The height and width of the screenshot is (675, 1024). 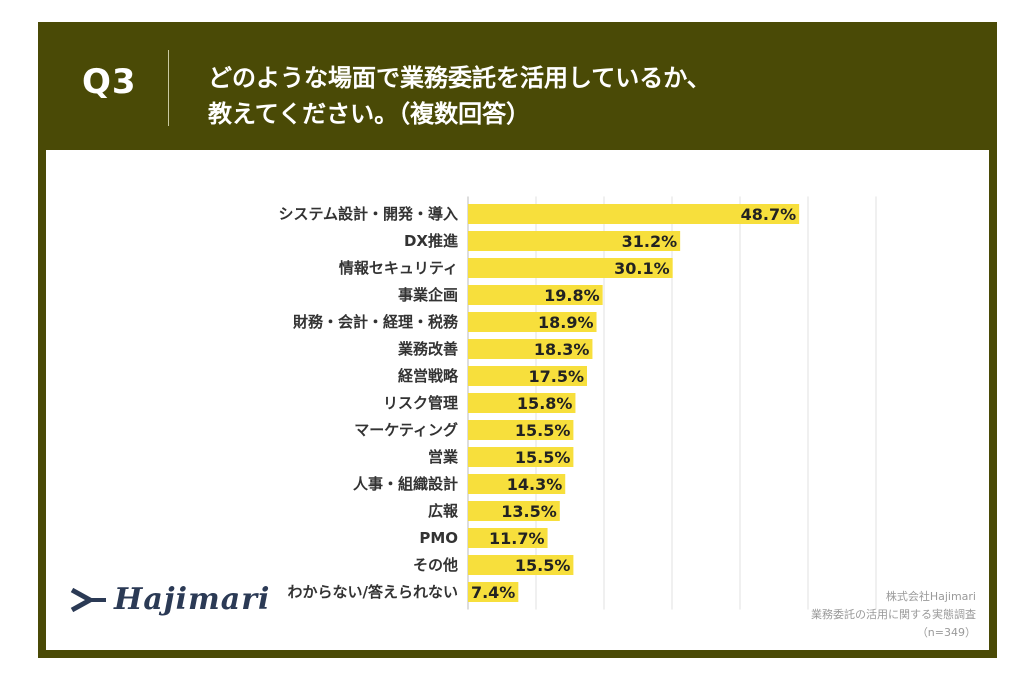 I want to click on value-label: 15.8%, so click(x=545, y=403).